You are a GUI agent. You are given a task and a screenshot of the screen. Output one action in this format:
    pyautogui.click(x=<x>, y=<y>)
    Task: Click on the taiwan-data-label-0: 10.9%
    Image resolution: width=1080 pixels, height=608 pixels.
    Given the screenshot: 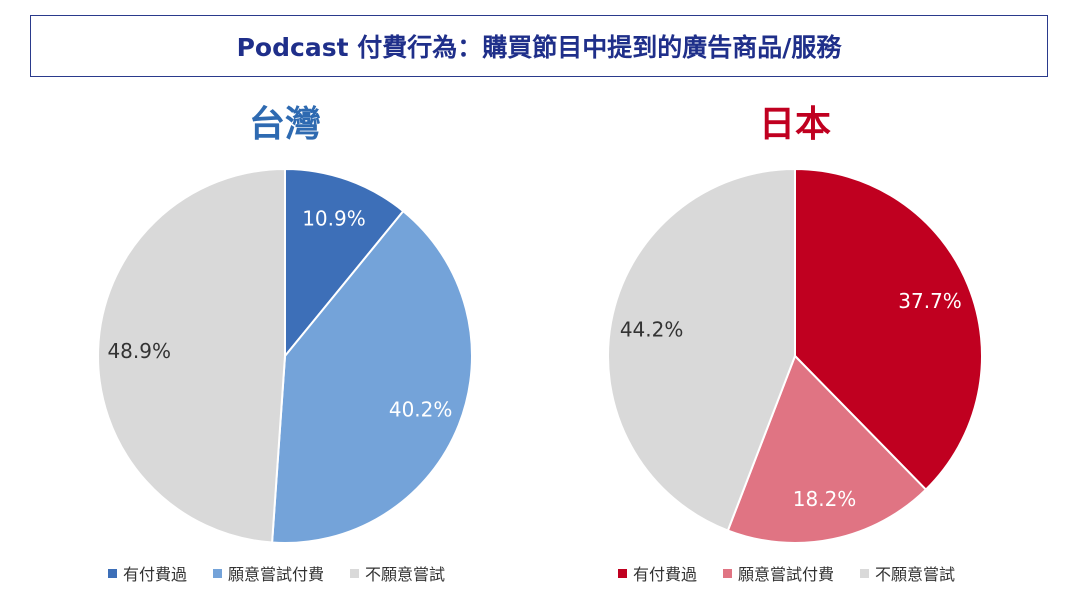 What is the action you would take?
    pyautogui.click(x=334, y=219)
    